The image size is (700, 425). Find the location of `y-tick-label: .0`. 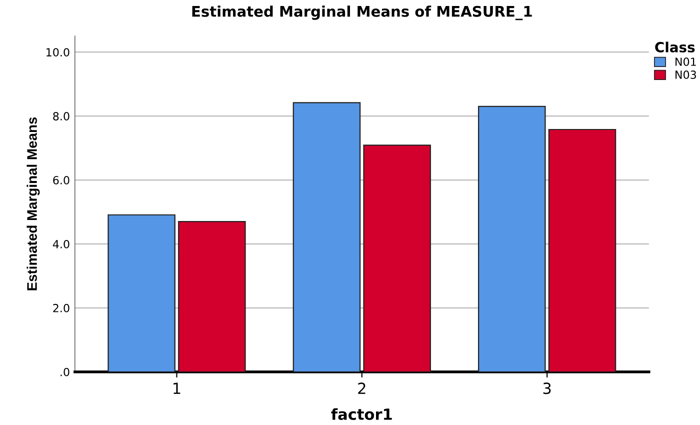

y-tick-label: .0 is located at coordinates (65, 372).